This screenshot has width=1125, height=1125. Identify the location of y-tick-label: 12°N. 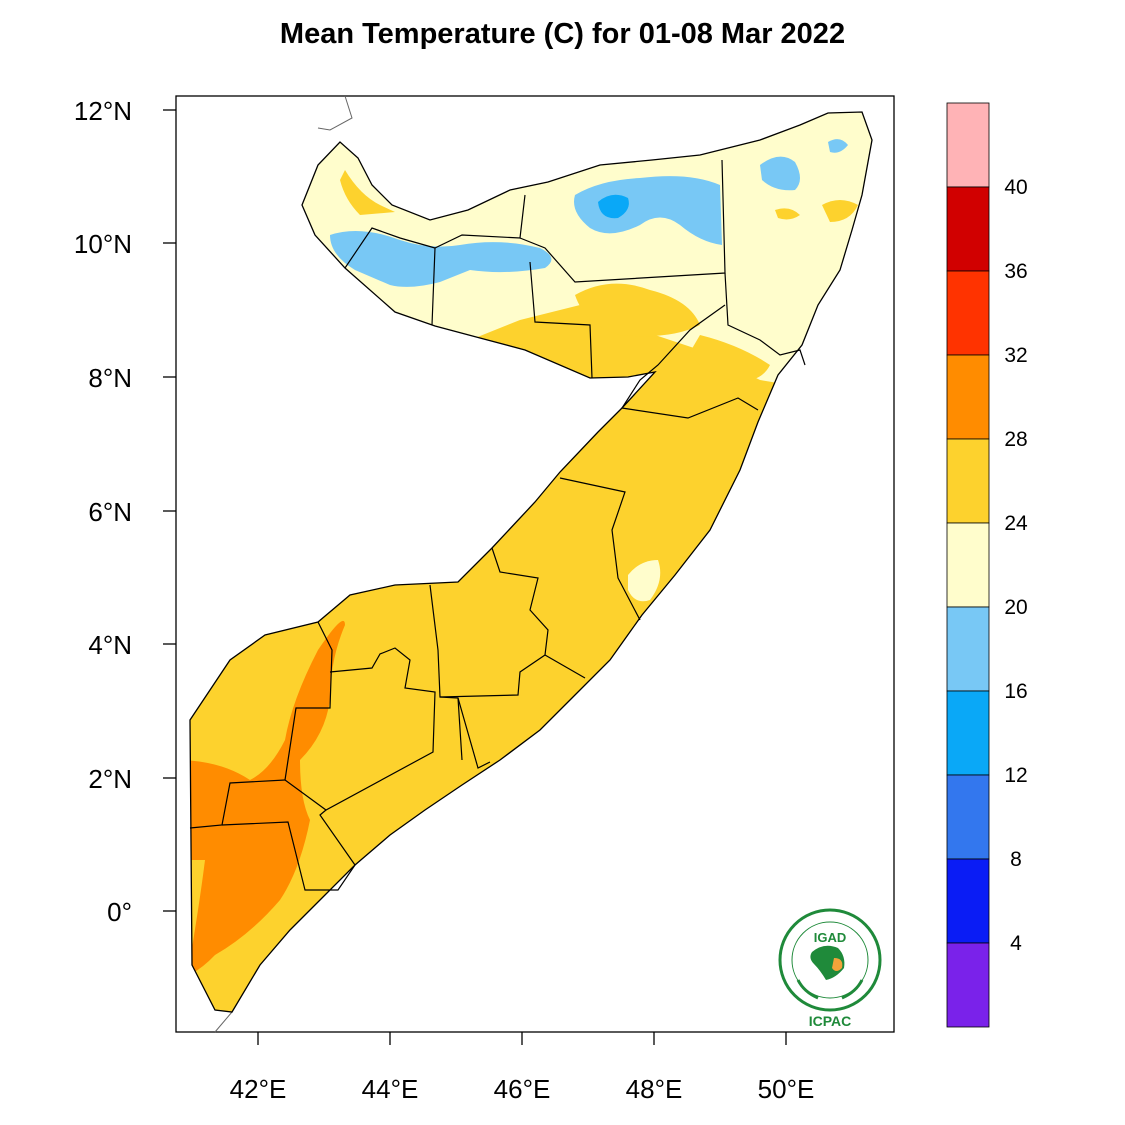
(103, 111).